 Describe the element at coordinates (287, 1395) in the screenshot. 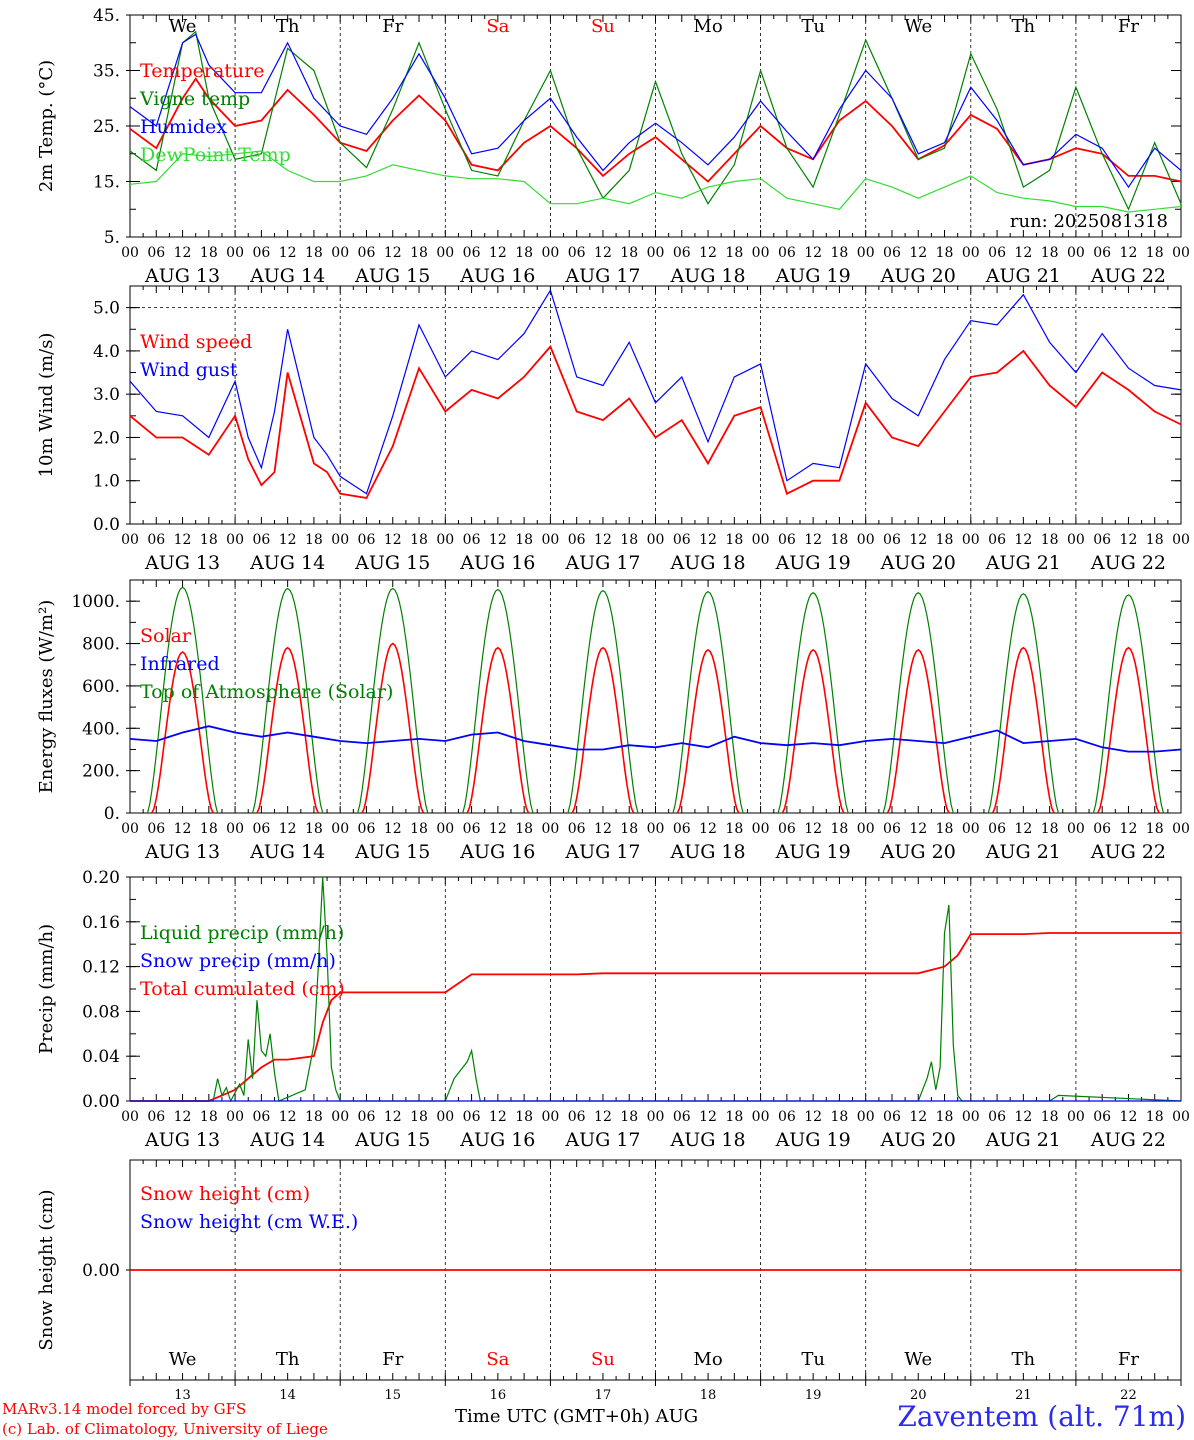

I see `day-number-label: 14` at that location.